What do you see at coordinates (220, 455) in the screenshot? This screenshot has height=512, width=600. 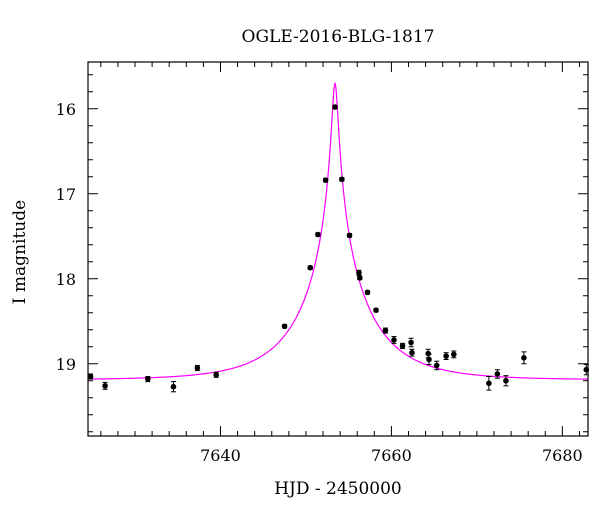 I see `x-tick-label: 7640` at bounding box center [220, 455].